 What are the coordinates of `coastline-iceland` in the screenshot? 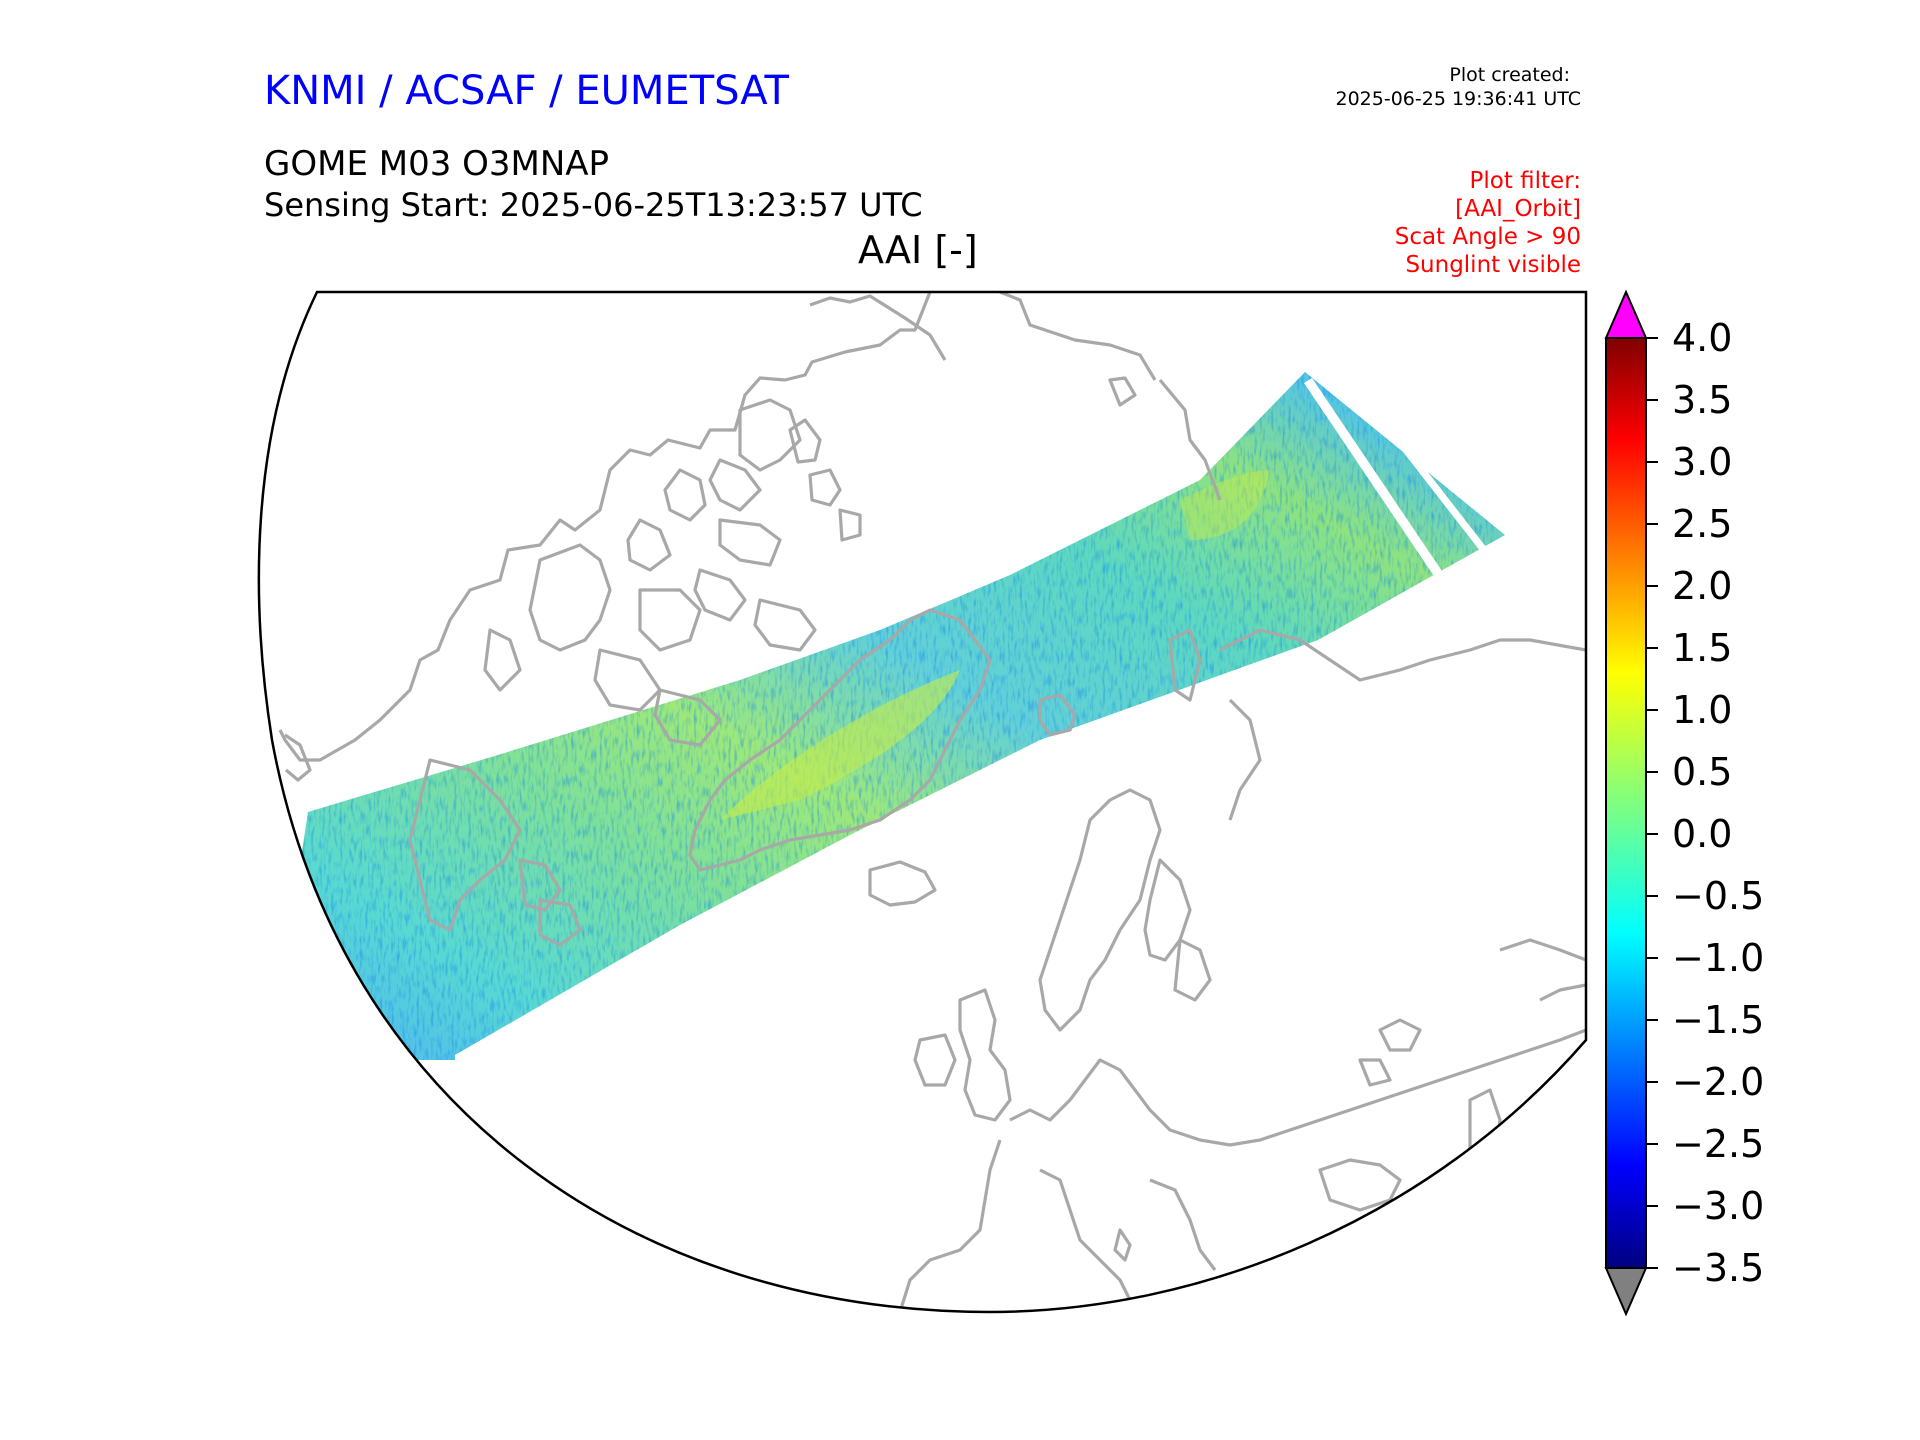 It's located at (902, 883).